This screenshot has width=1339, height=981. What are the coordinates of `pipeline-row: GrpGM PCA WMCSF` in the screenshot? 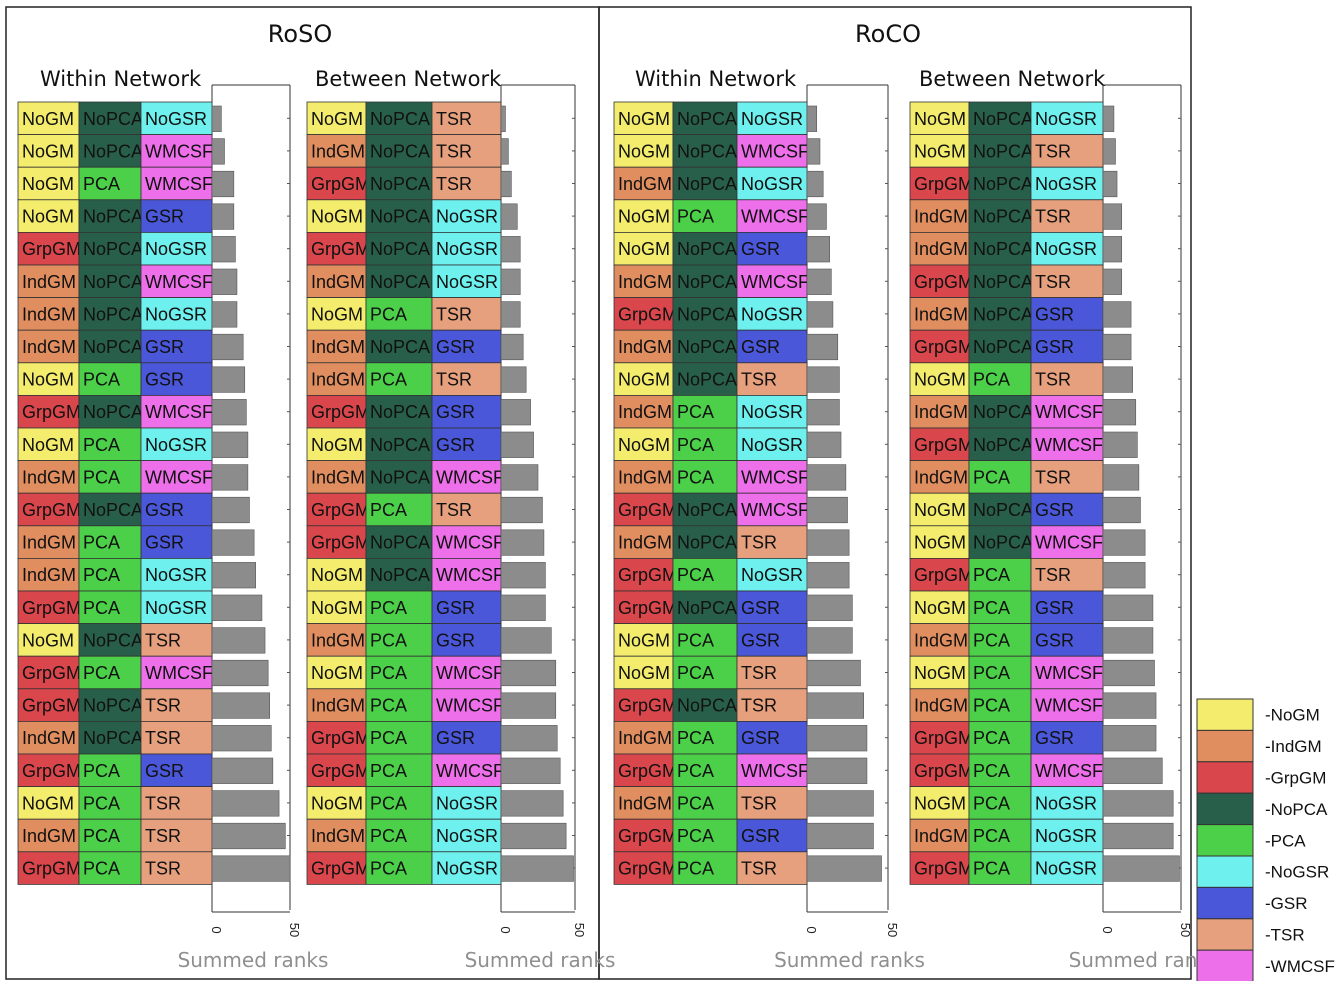 It's located at (143, 672).